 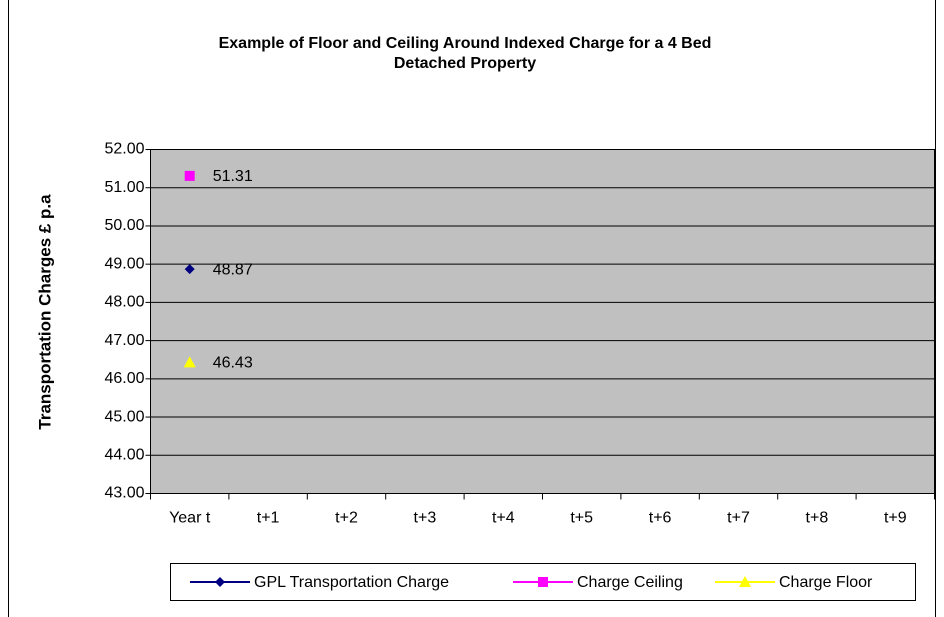 What do you see at coordinates (660, 518) in the screenshot?
I see `x-tick-label: t+6` at bounding box center [660, 518].